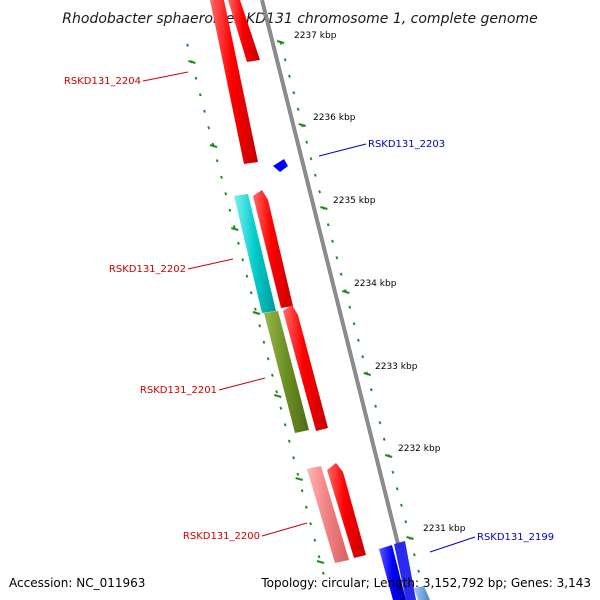  I want to click on gene-label-rskd131-2199: RSKD131_2199, so click(515, 537).